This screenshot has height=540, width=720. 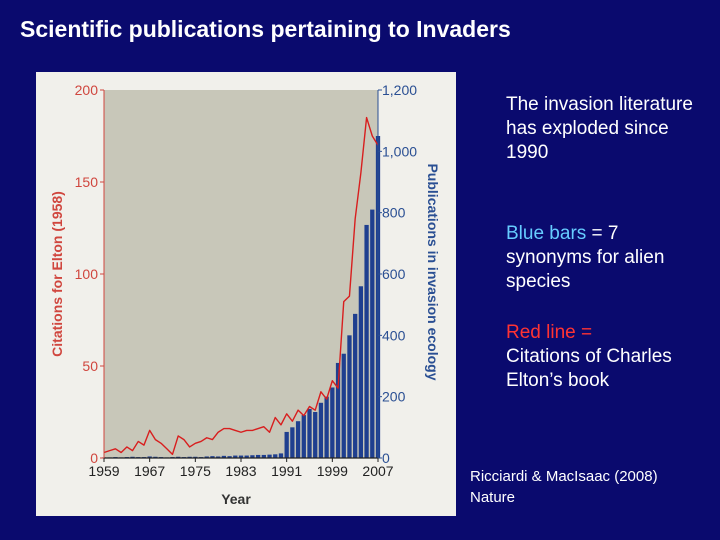 What do you see at coordinates (87, 90) in the screenshot?
I see `left-tick-label-200: 200` at bounding box center [87, 90].